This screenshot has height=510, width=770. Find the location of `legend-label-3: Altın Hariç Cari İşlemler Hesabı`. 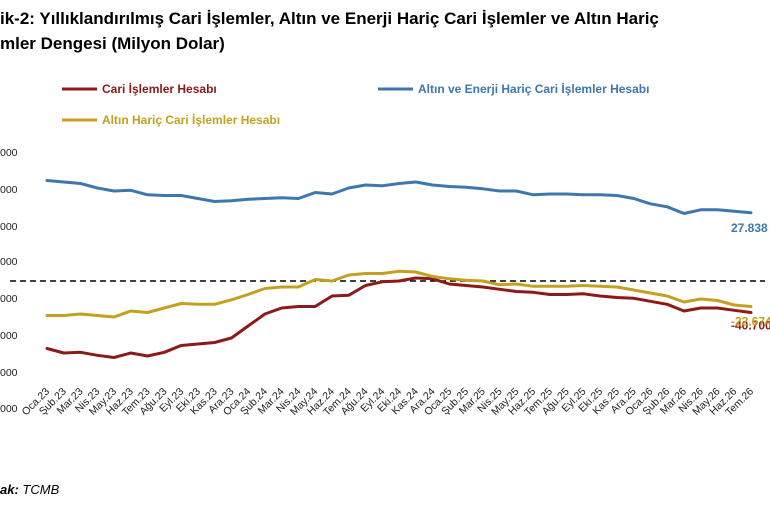

legend-label-3: Altın Hariç Cari İşlemler Hesabı is located at coordinates (191, 119).